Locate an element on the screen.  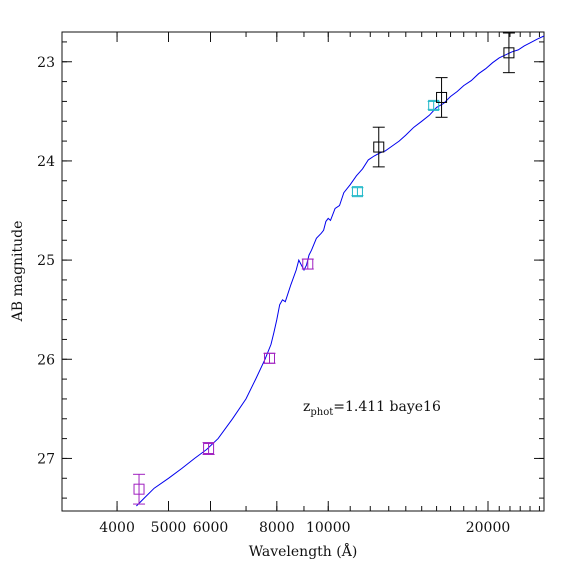
x-axis-label: Wavelength (Å) is located at coordinates (303, 551).